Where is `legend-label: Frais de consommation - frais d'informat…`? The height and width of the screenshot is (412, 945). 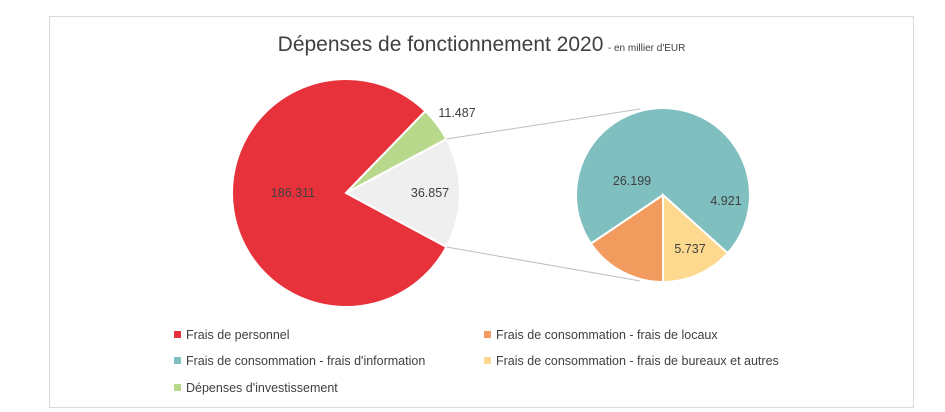 legend-label: Frais de consommation - frais d'informat… is located at coordinates (306, 361).